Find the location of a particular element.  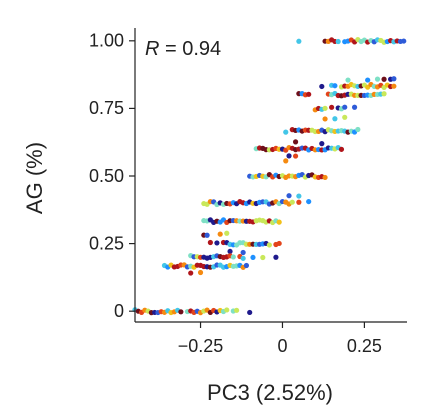

y-tick-label: 0 is located at coordinates (119, 311).